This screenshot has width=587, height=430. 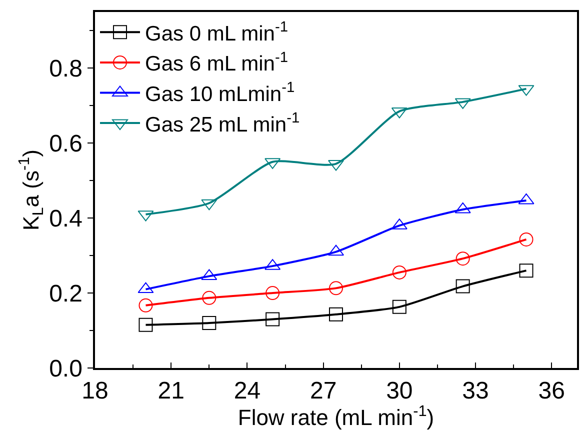 I want to click on y-tick-label: 0.4, so click(x=65, y=219).